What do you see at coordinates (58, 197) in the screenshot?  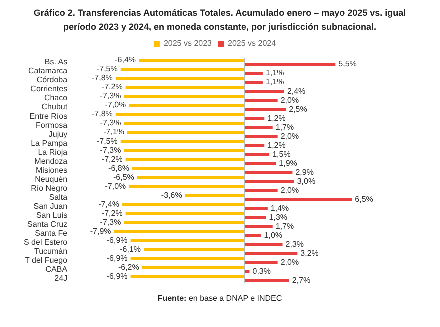 I see `y-tick-label: Salta` at bounding box center [58, 197].